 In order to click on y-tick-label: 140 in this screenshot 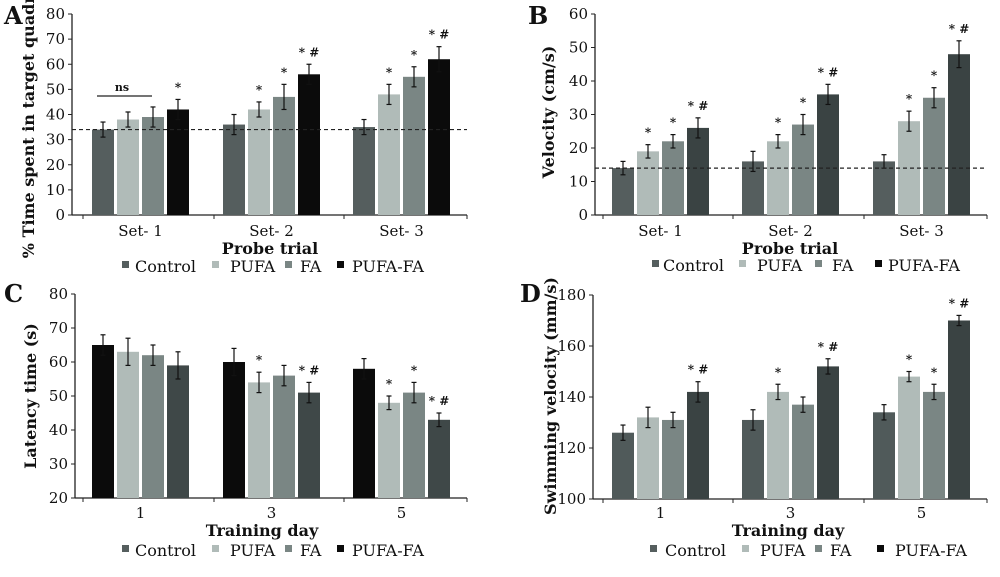, I will do `click(571, 397)`.